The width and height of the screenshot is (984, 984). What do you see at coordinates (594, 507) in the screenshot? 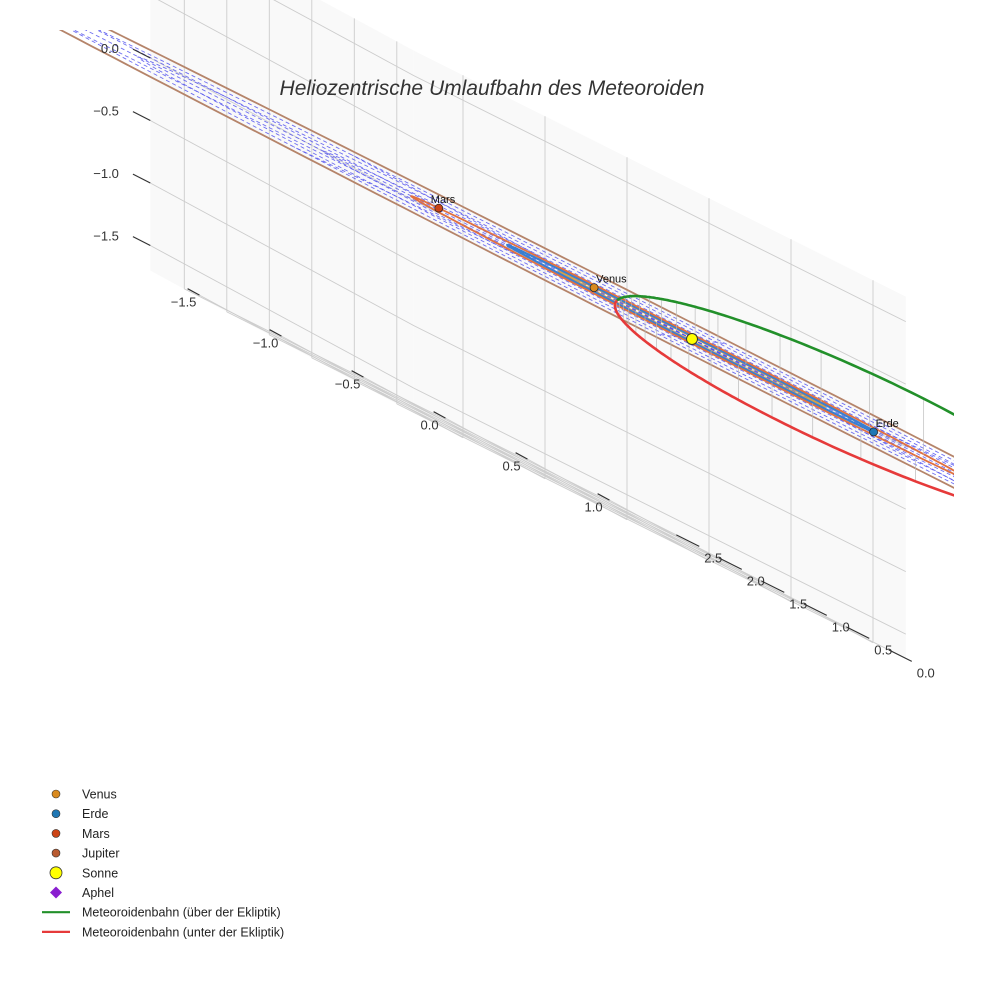
I see `x-tick-label: 1.0` at bounding box center [594, 507].